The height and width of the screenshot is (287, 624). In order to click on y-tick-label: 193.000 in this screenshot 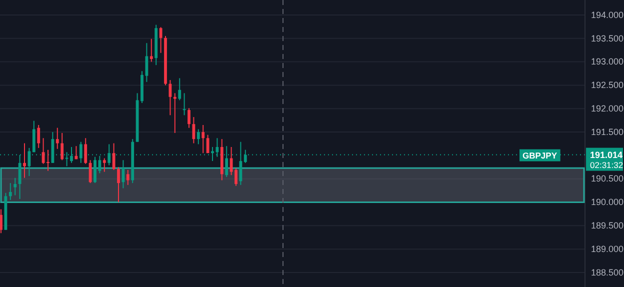, I will do `click(607, 61)`.